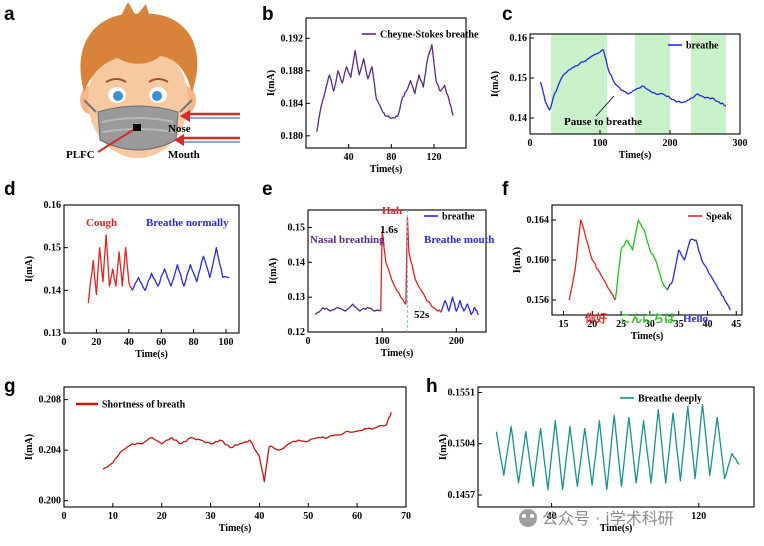 The width and height of the screenshot is (764, 546). Describe the element at coordinates (308, 341) in the screenshot. I see `xtick-label-e-0: 0` at that location.